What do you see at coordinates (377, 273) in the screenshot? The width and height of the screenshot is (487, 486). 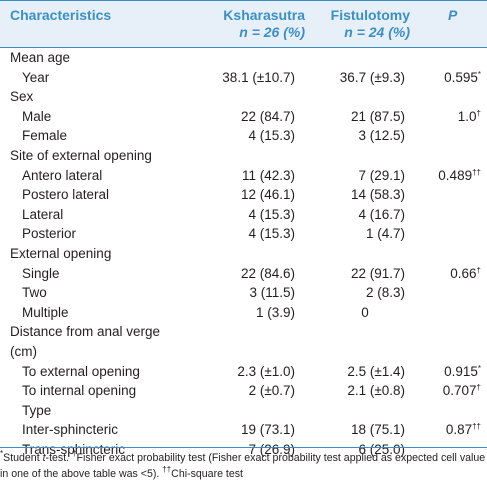 I see `fistulotomy-value: 22 (91.7)` at bounding box center [377, 273].